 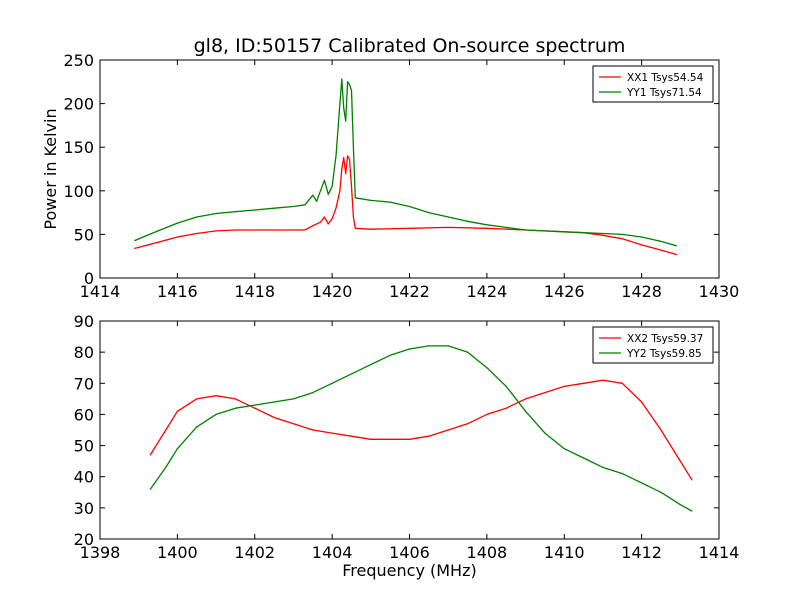 I want to click on y-tick-label: 250, so click(x=78, y=60).